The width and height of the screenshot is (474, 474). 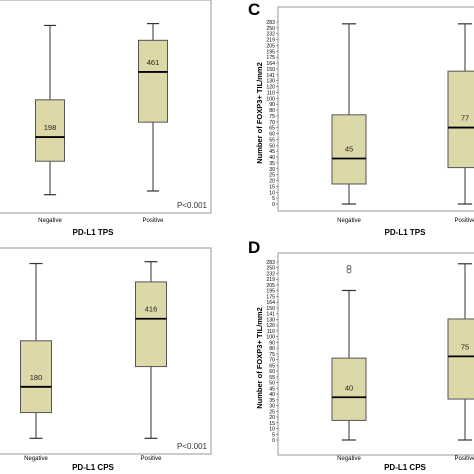 I want to click on y-tick-label: 10, so click(x=272, y=430).